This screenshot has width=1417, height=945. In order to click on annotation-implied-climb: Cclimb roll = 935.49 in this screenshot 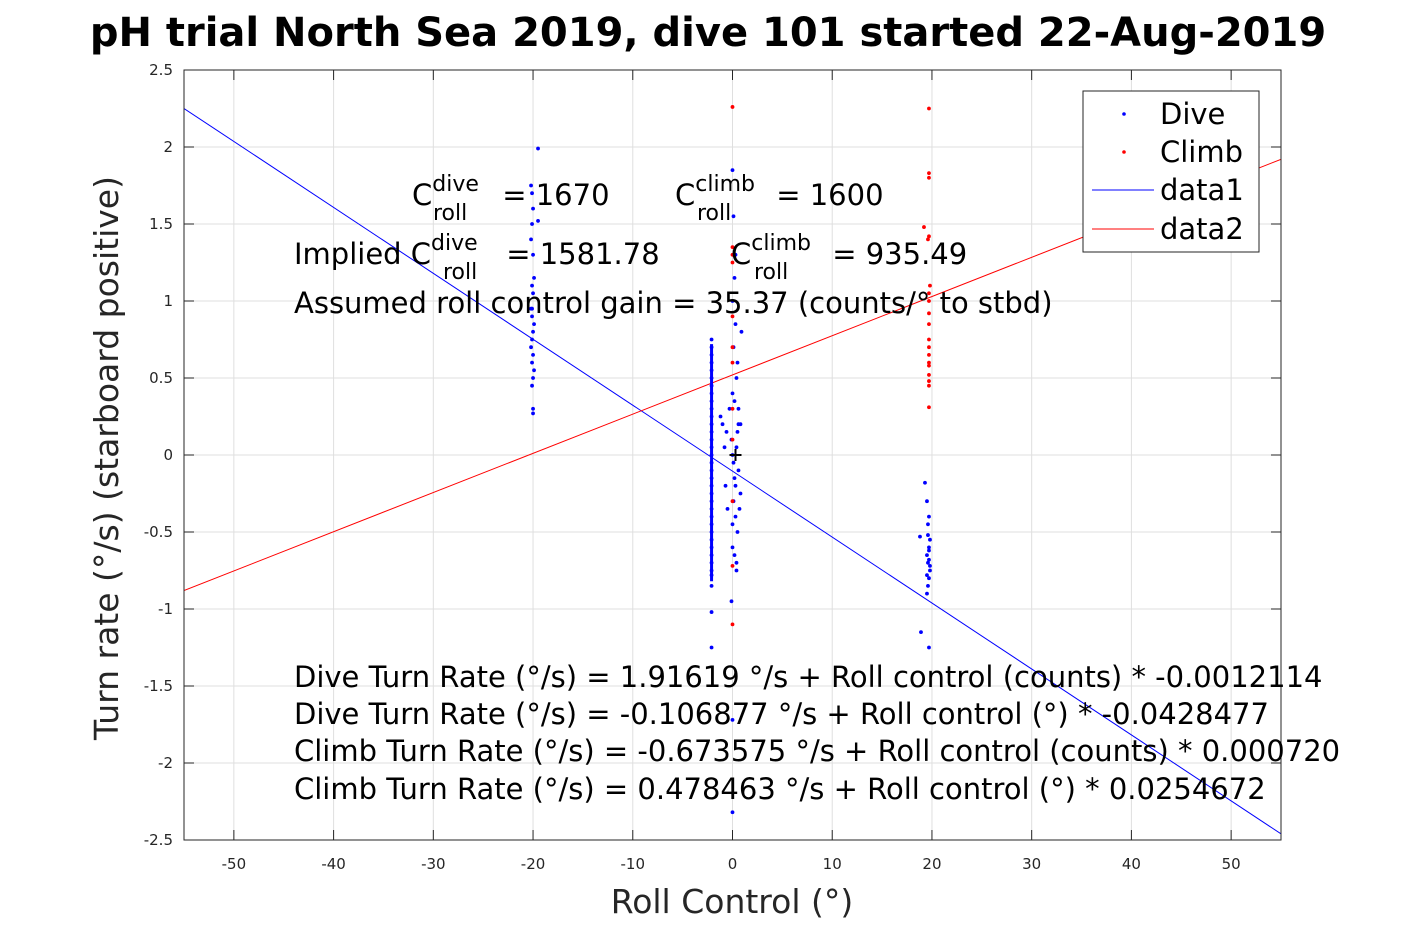, I will do `click(849, 258)`.